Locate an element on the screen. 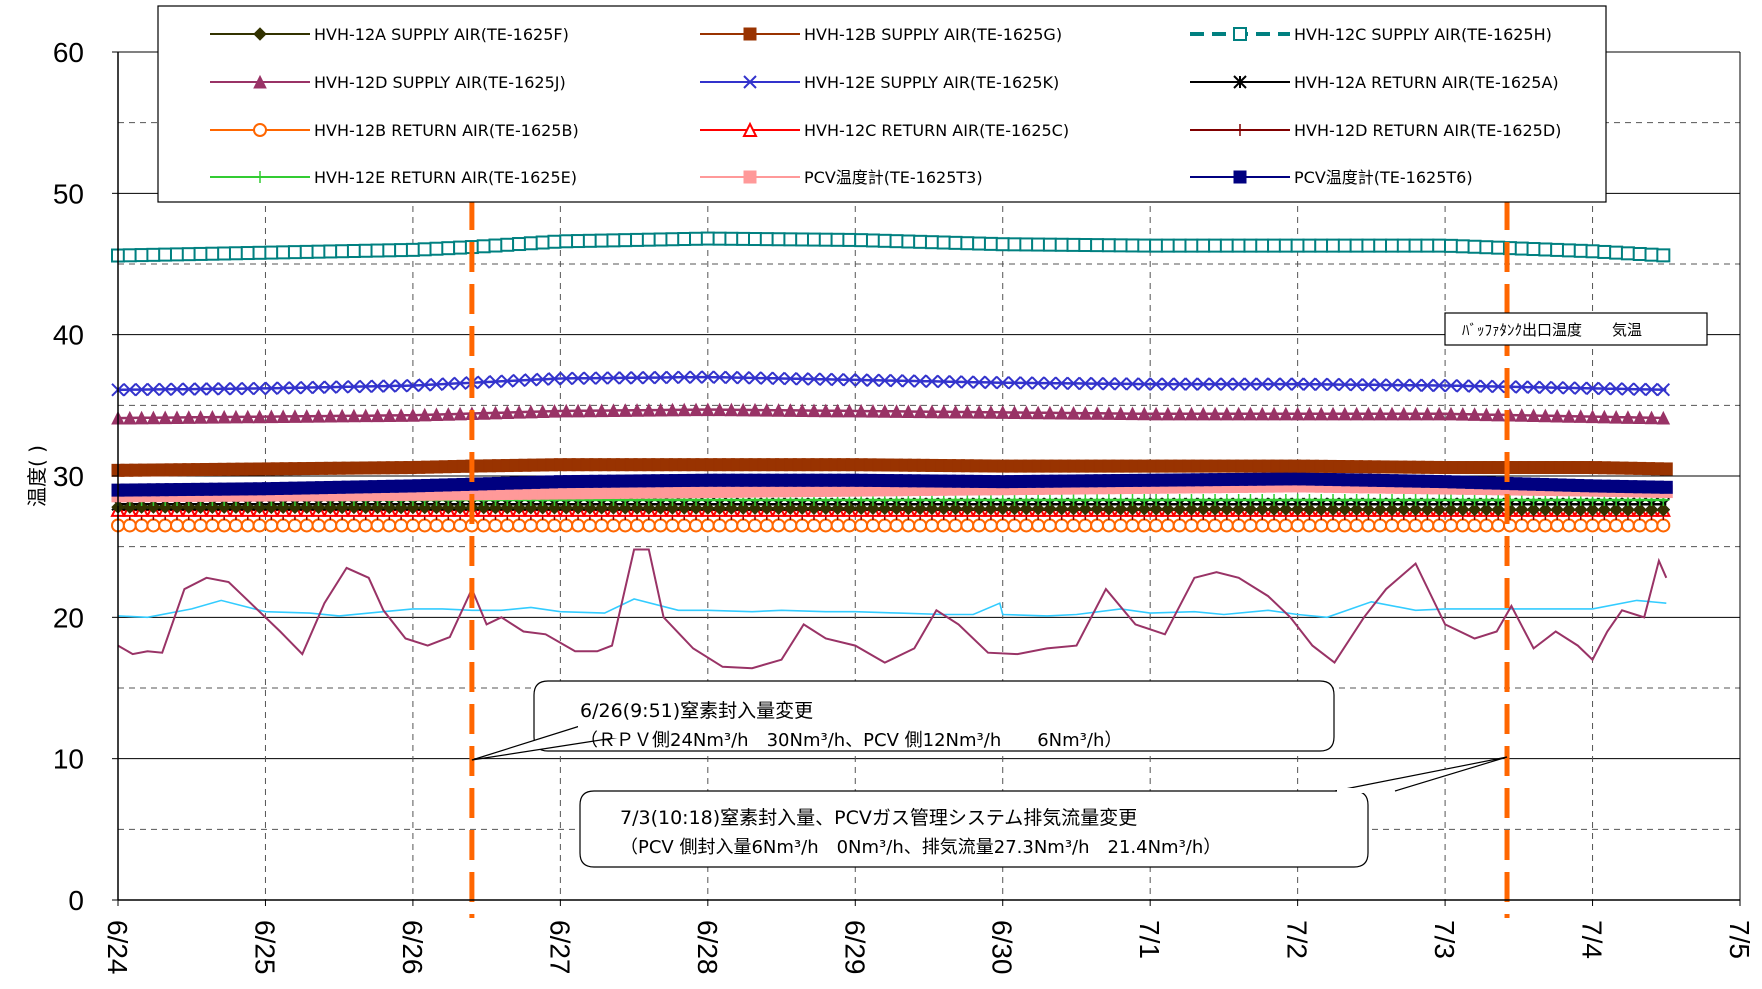  legend-item: HVH-12C RETURN AIR(TE-1625C) is located at coordinates (884, 130).